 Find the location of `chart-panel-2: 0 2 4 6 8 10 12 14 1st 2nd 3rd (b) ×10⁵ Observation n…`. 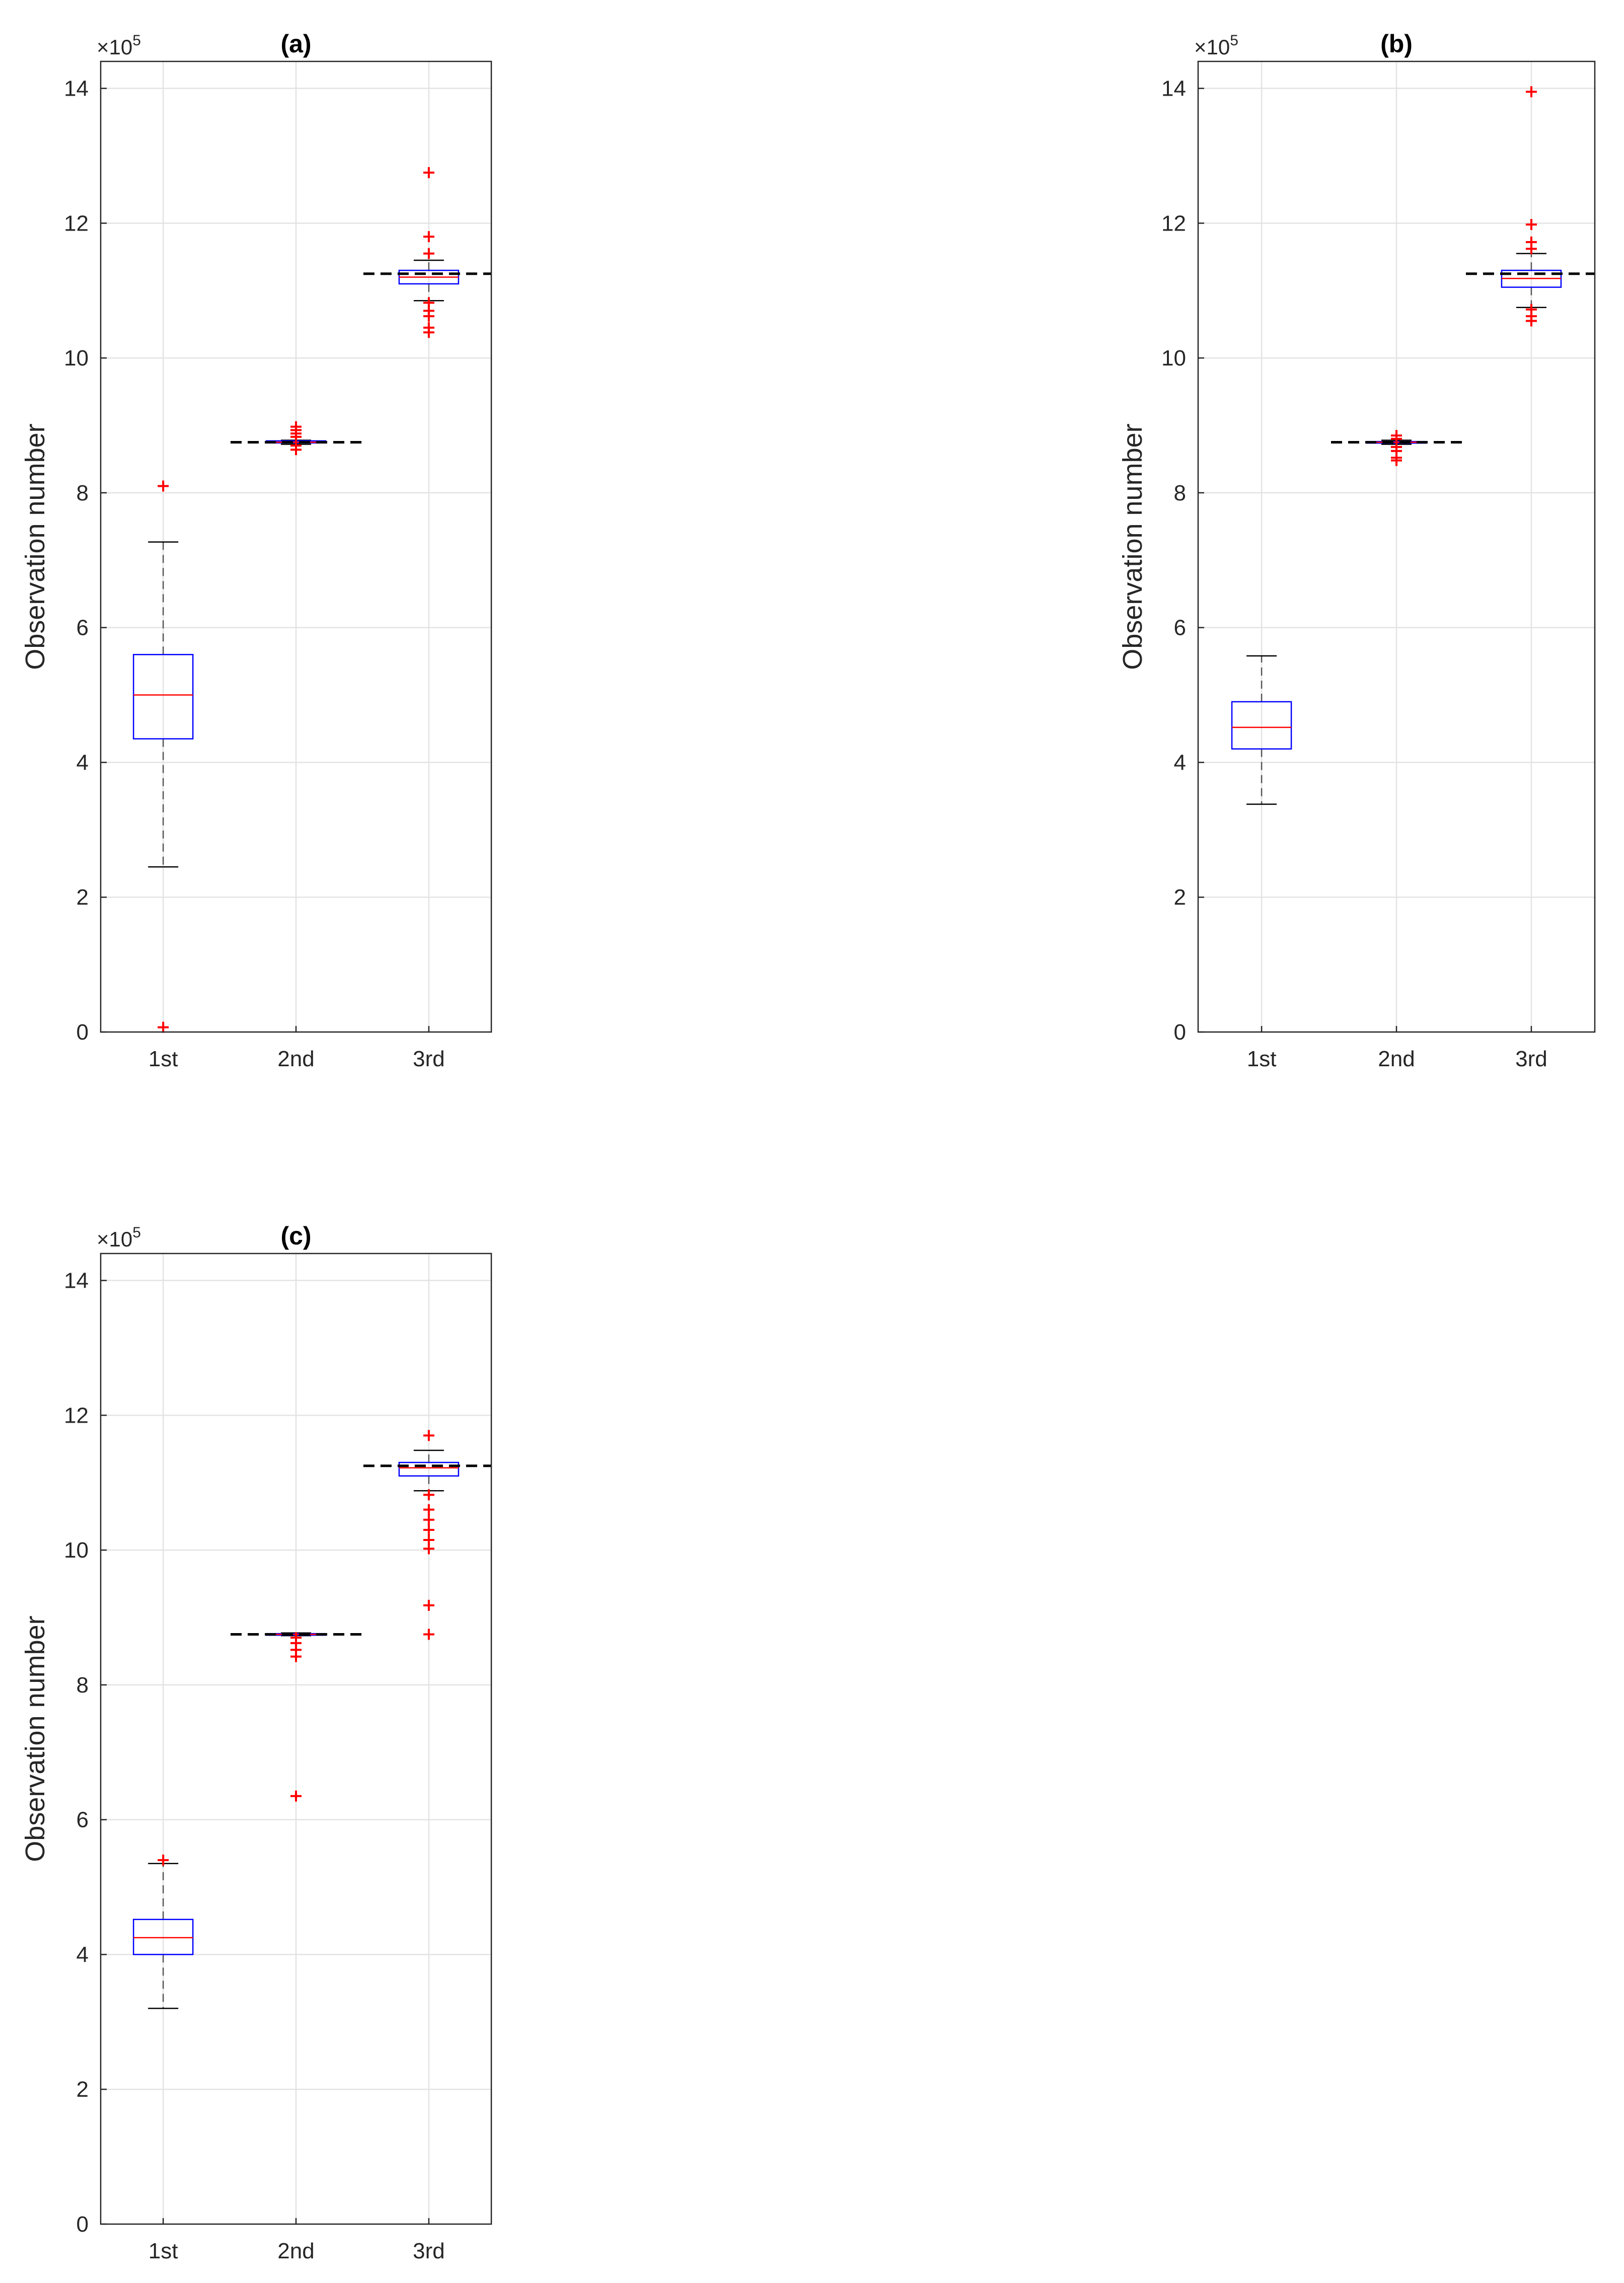

chart-panel-2: 0 2 4 6 8 10 12 14 1st 2nd 3rd (b) ×10⁵ Observation n… is located at coordinates (1357, 550).